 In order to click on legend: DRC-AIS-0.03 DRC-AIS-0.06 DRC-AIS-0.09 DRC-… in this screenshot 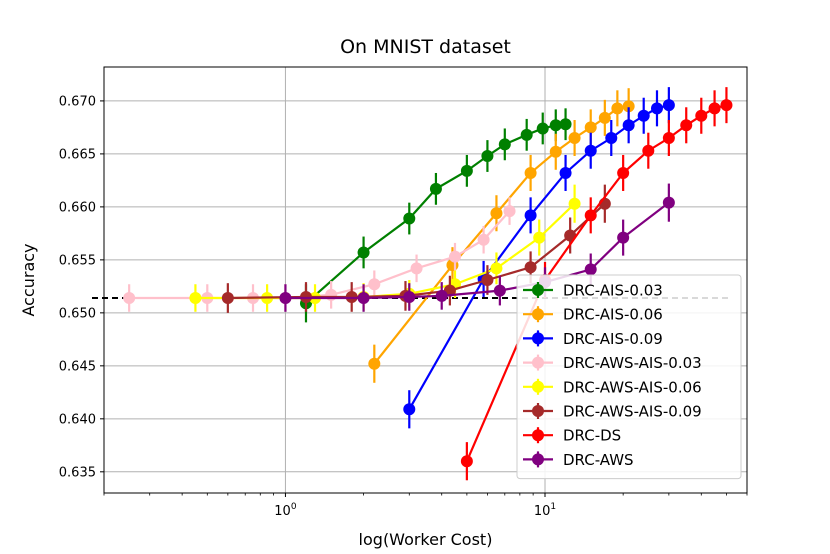, I will do `click(629, 377)`.